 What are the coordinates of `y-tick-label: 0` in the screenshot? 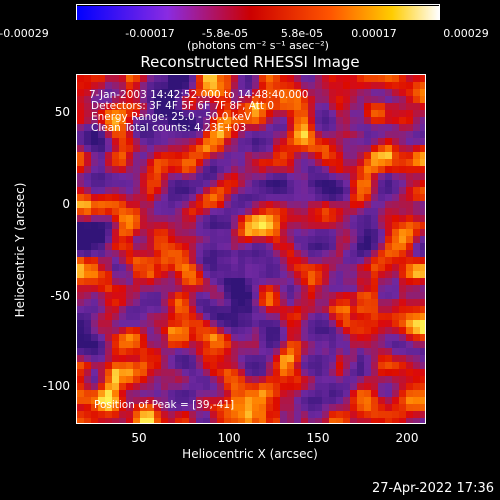 It's located at (66, 204).